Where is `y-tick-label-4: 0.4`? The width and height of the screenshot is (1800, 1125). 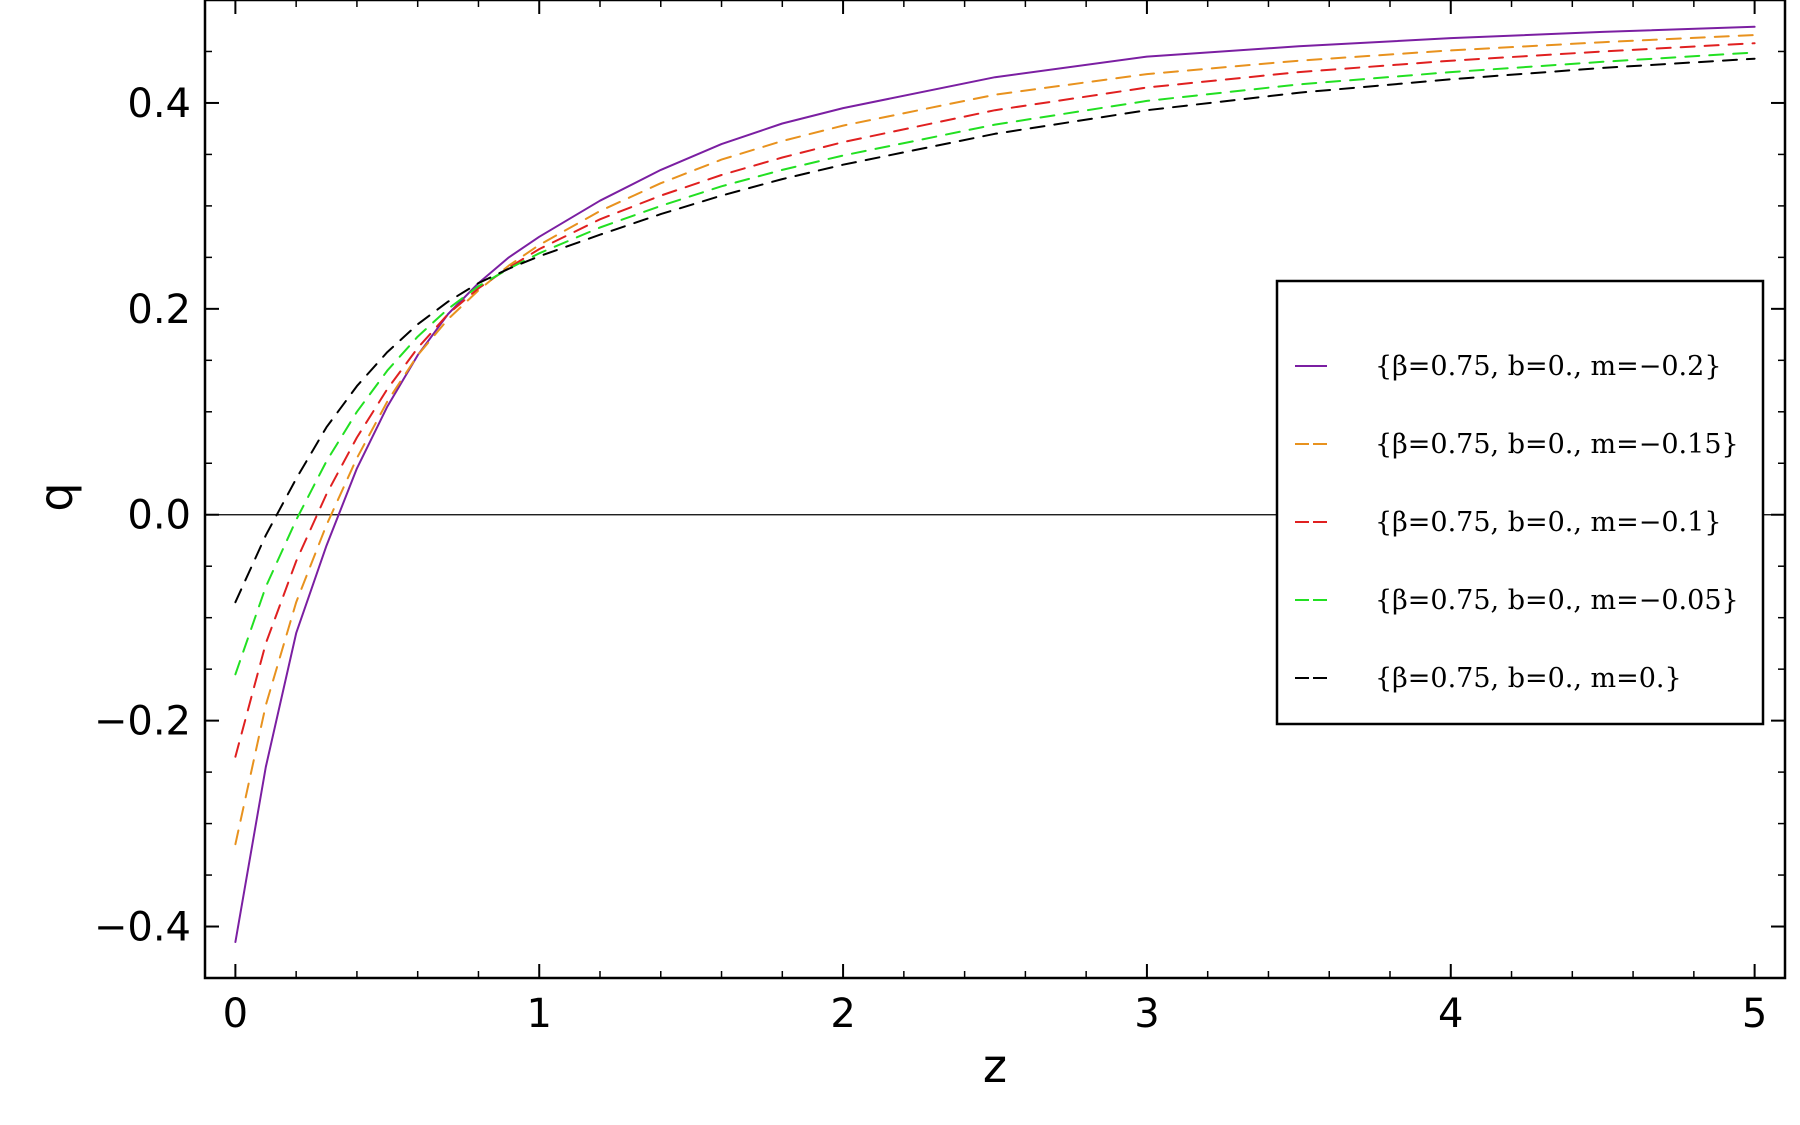 y-tick-label-4: 0.4 is located at coordinates (159, 104).